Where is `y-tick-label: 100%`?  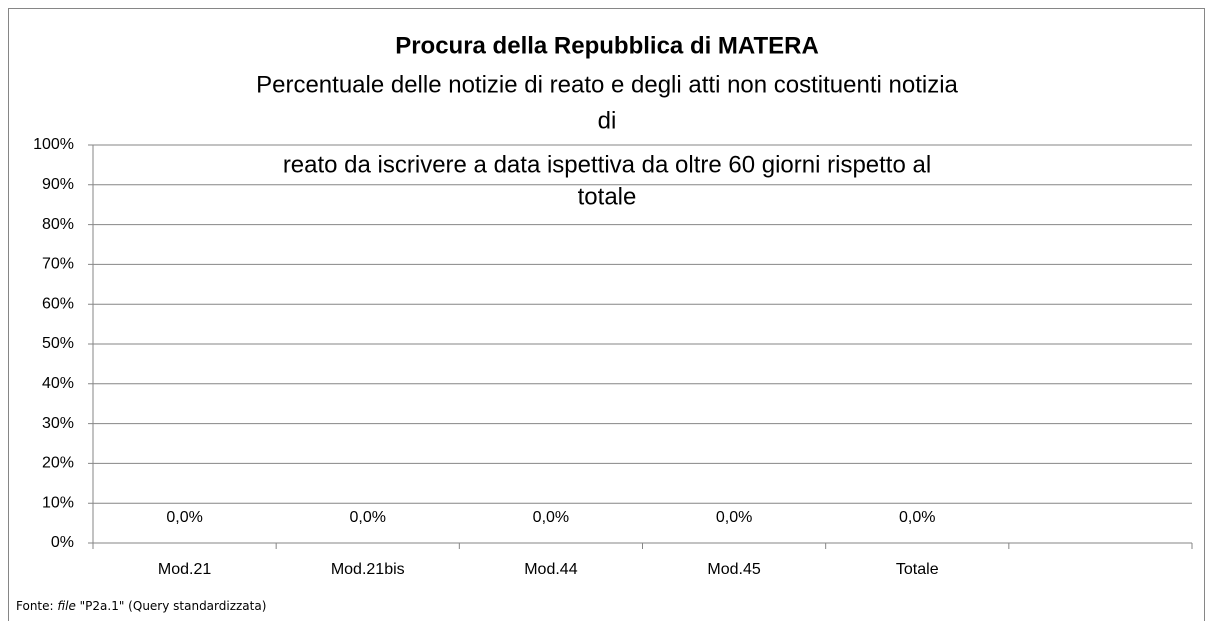
y-tick-label: 100% is located at coordinates (53, 144).